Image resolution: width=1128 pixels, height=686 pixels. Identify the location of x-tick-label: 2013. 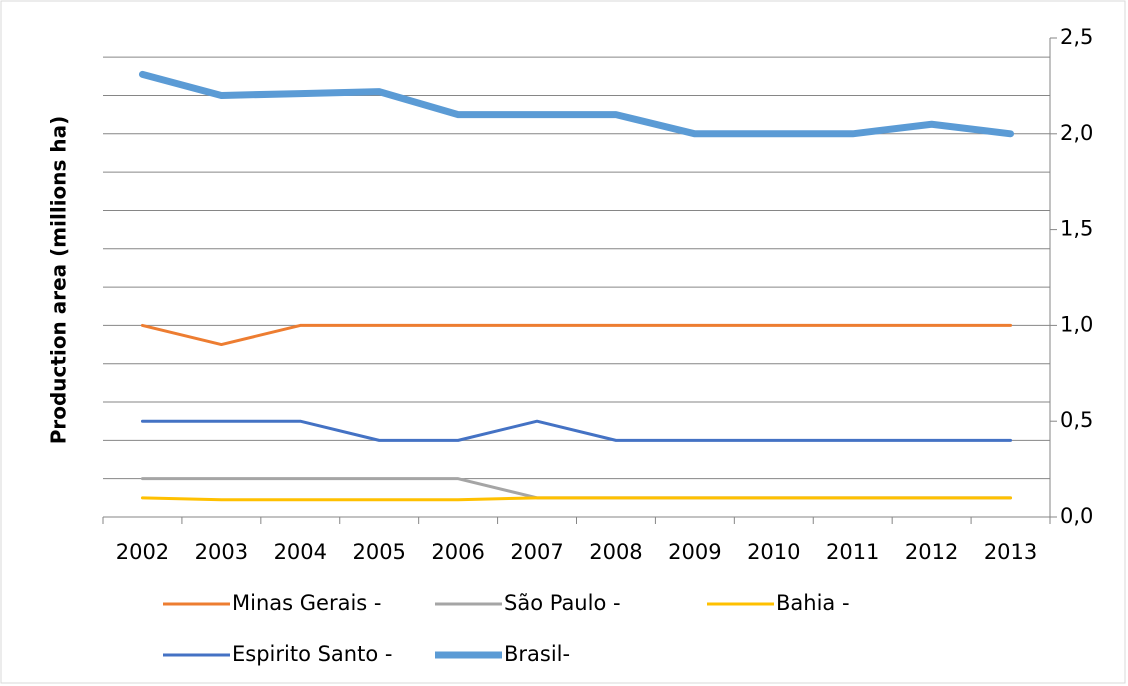
(1010, 552).